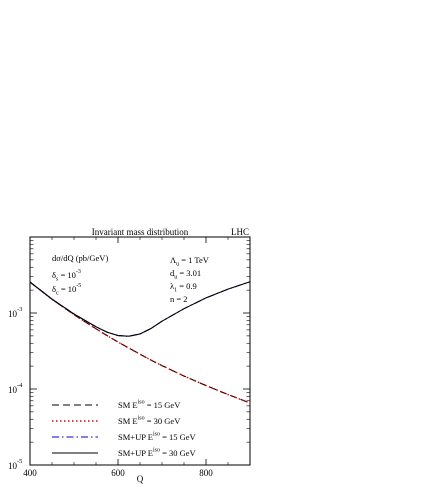 The width and height of the screenshot is (436, 491). I want to click on annotation-right: du = 3.01, so click(185, 274).